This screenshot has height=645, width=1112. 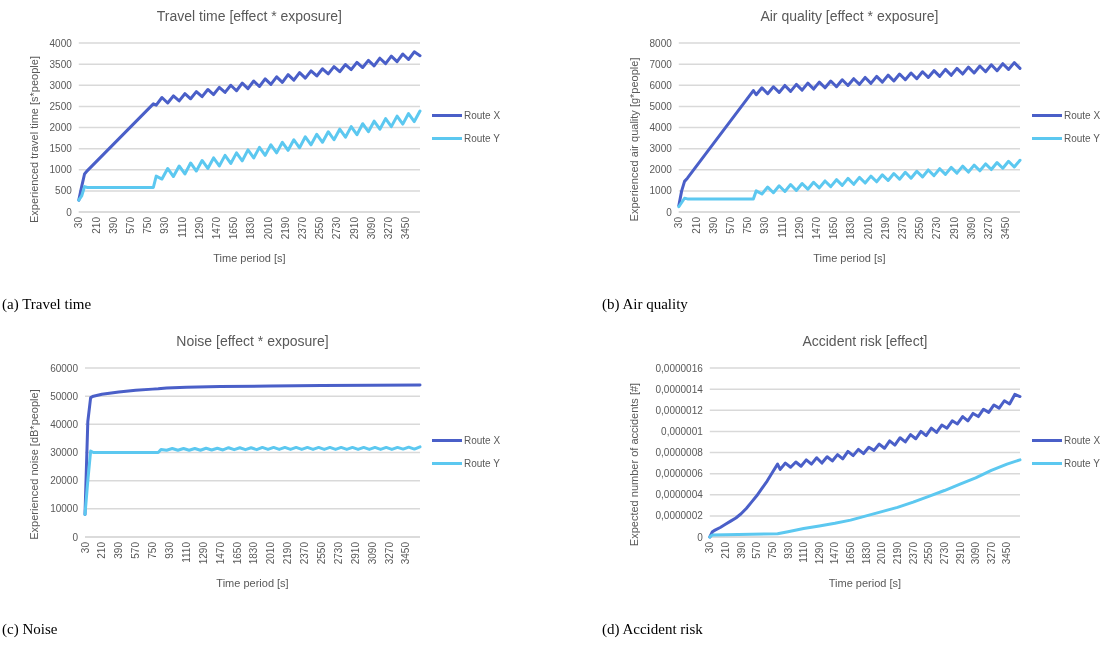 I want to click on y-tick-label: 0,0000002, so click(x=679, y=516).